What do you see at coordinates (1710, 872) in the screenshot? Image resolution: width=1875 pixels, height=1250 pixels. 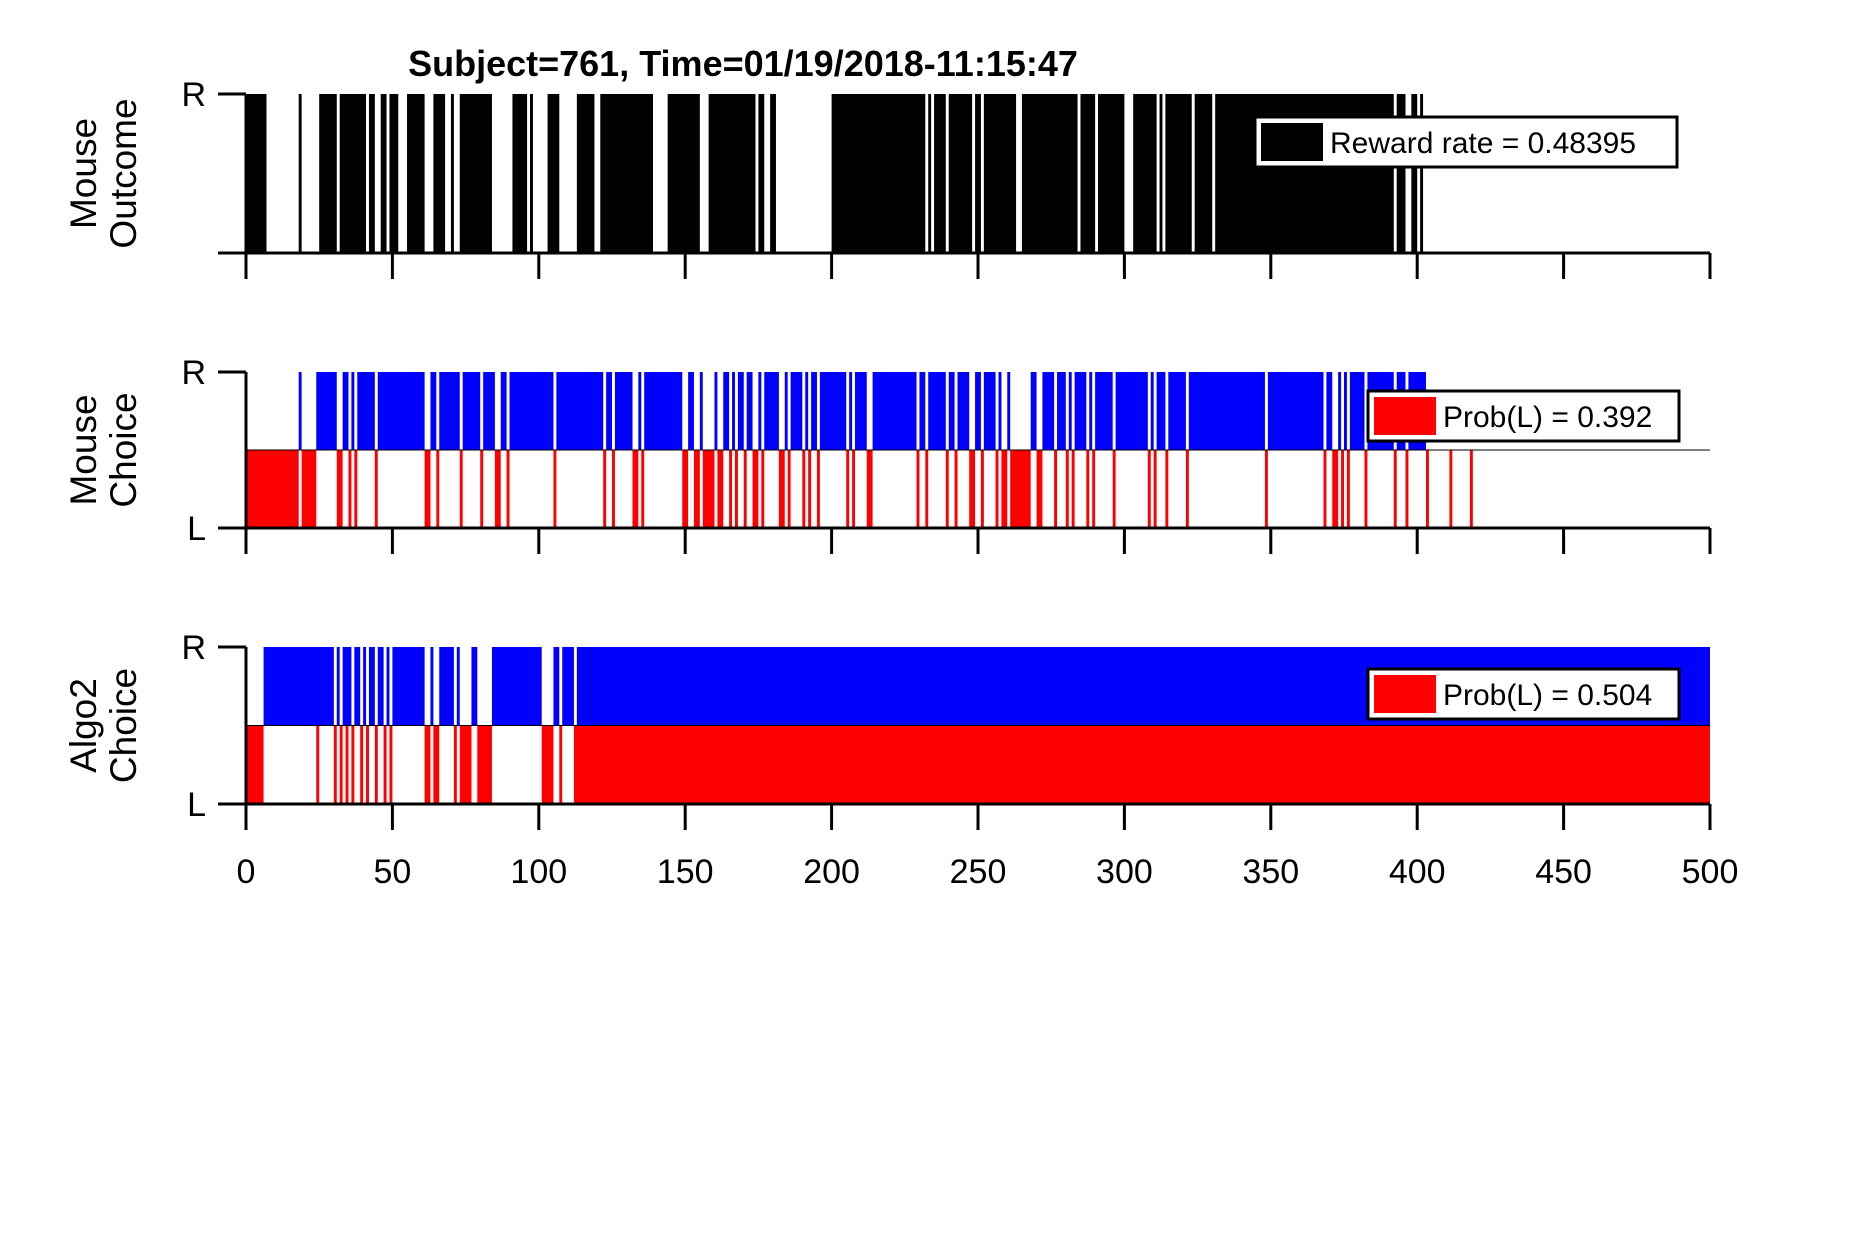 I see `x-tick-label: 500` at bounding box center [1710, 872].